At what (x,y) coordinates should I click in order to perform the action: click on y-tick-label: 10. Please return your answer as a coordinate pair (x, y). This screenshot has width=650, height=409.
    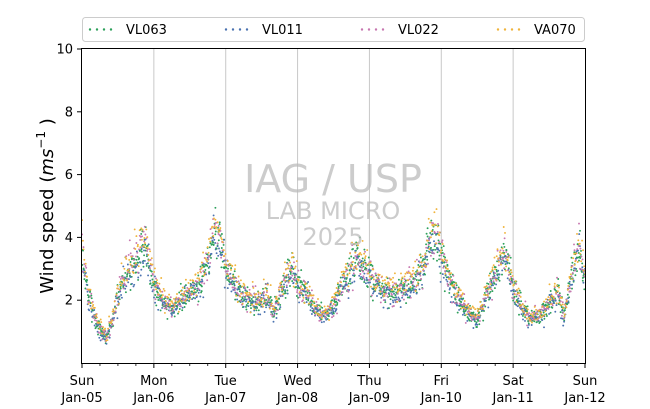
    Looking at the image, I should click on (64, 50).